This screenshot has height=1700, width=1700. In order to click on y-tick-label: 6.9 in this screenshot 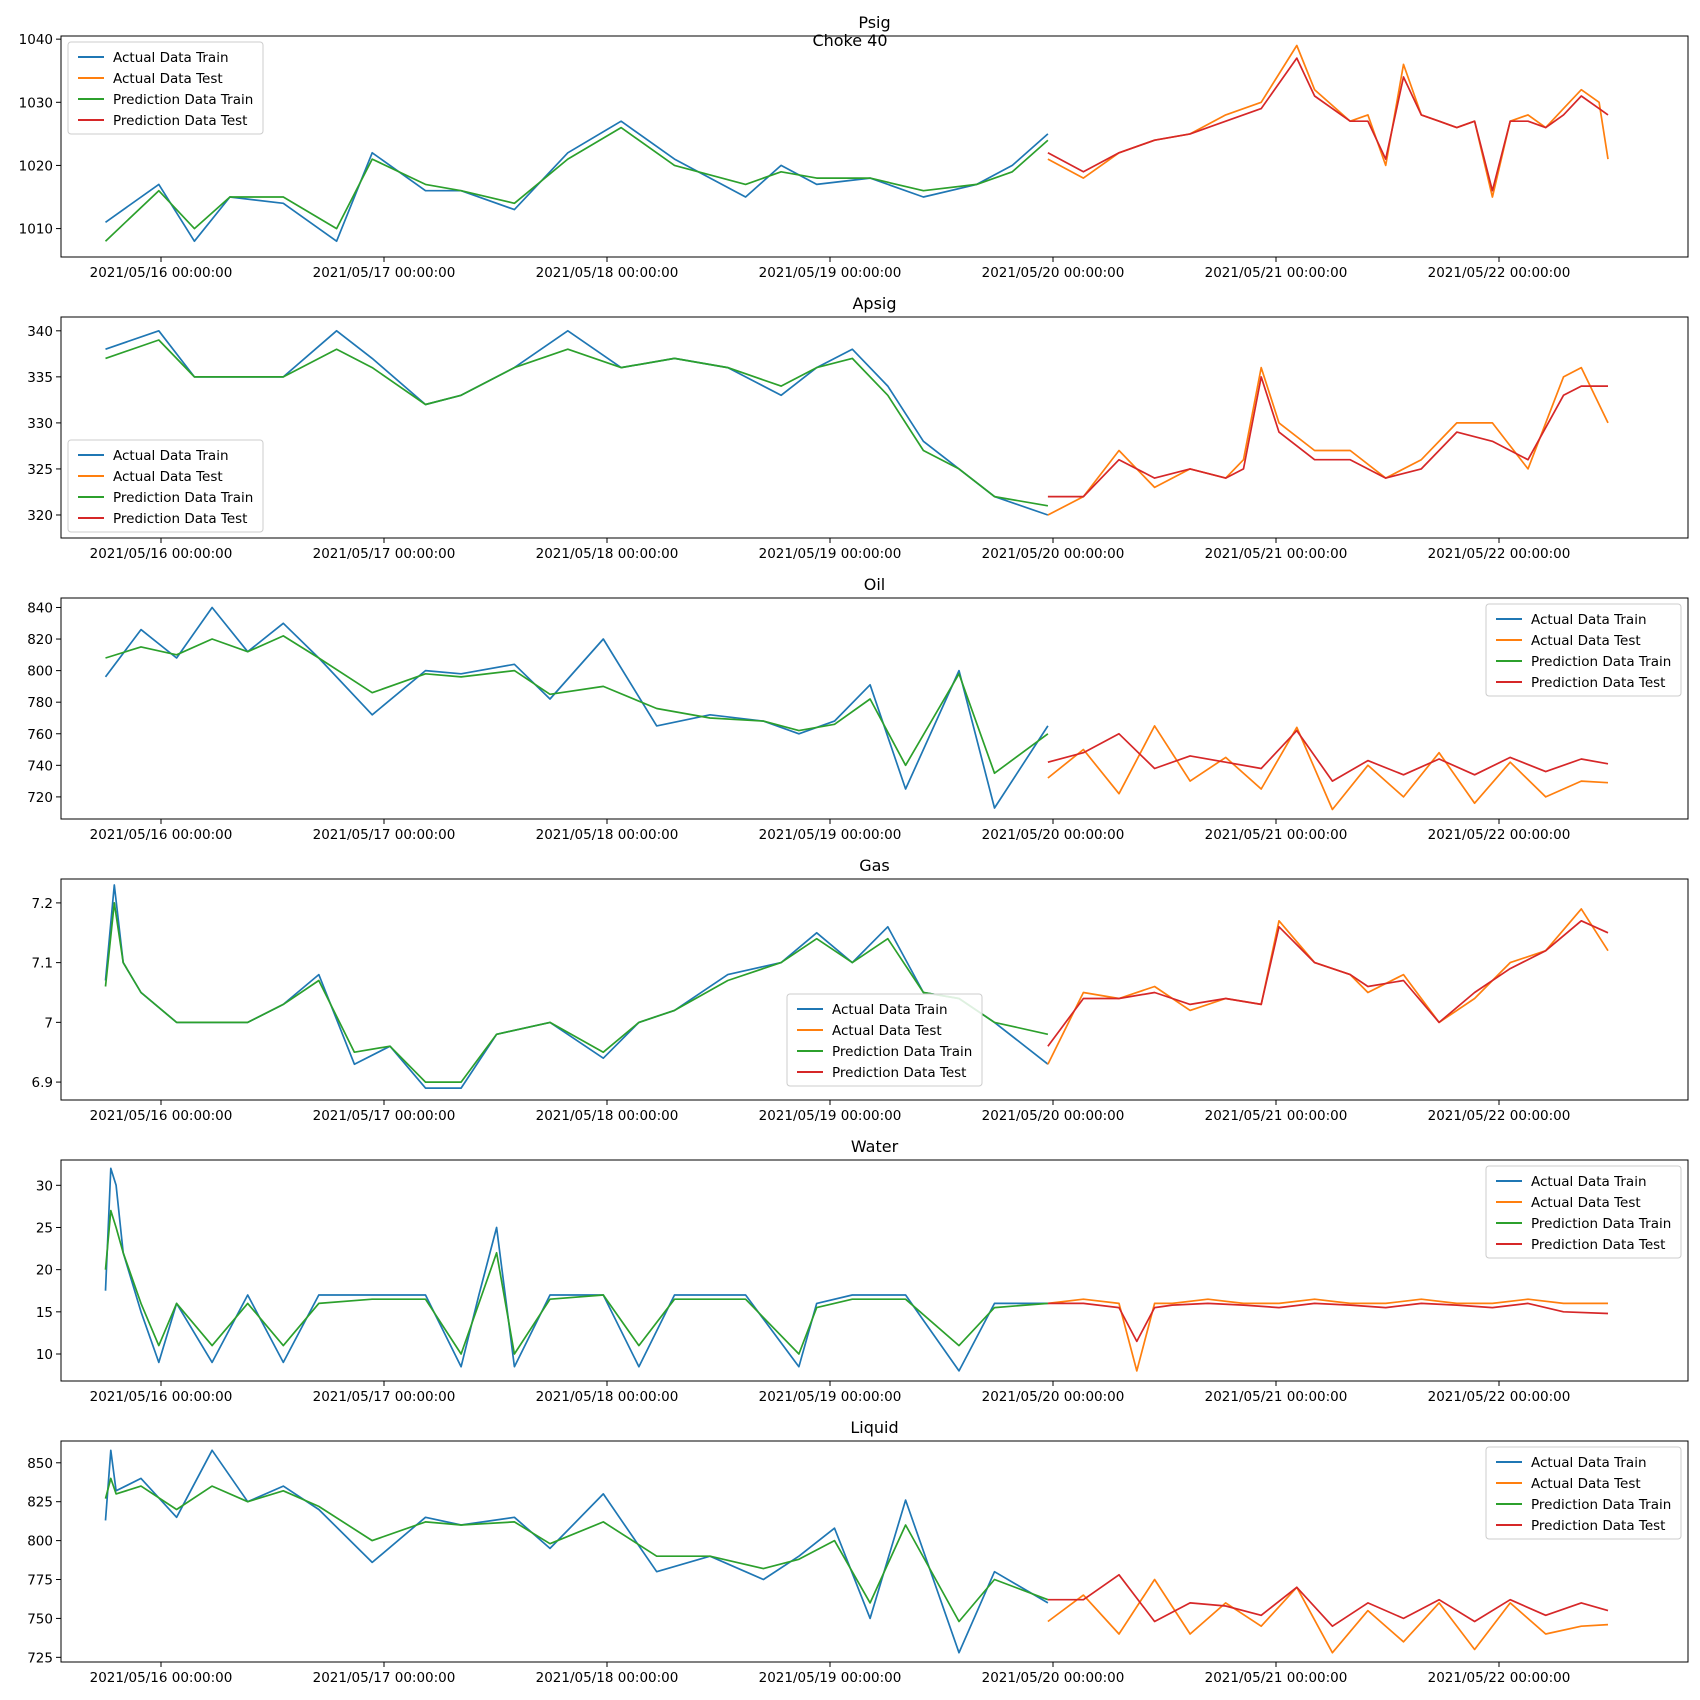, I will do `click(42, 1083)`.